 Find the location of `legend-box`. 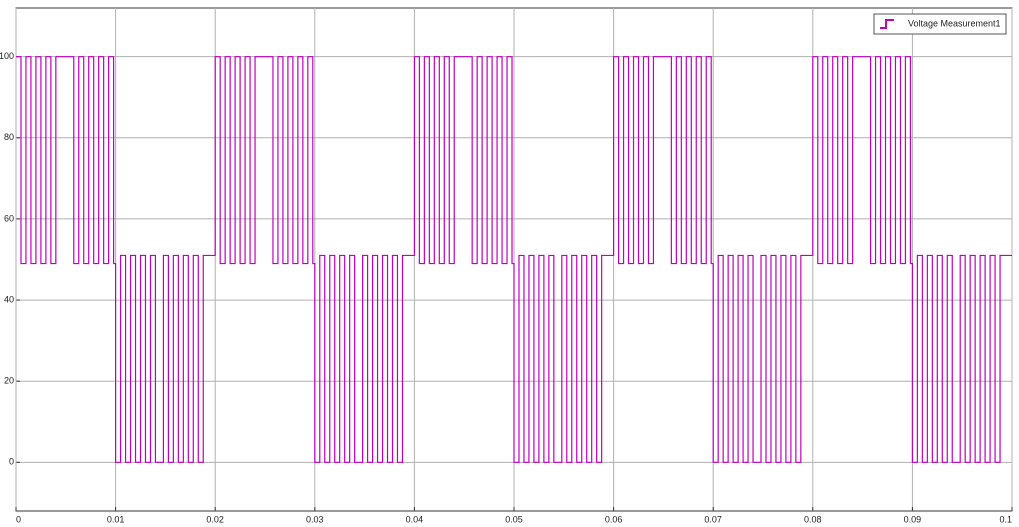

legend-box is located at coordinates (940, 24).